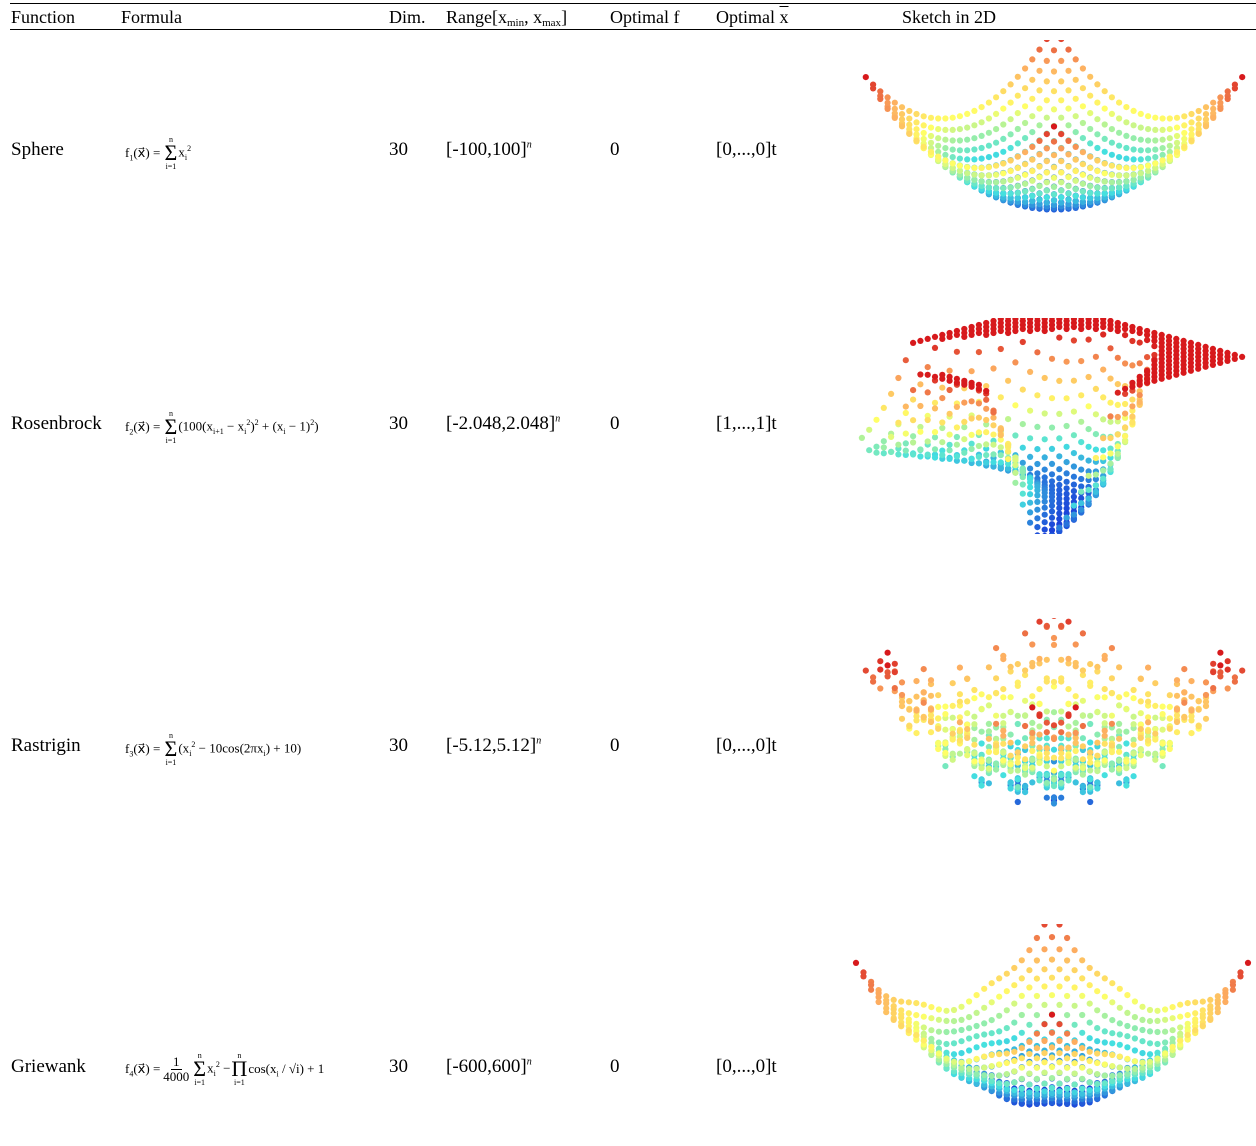 The height and width of the screenshot is (1146, 1256). Describe the element at coordinates (1054, 732) in the screenshot. I see `sketch-rastrigin-surface` at that location.